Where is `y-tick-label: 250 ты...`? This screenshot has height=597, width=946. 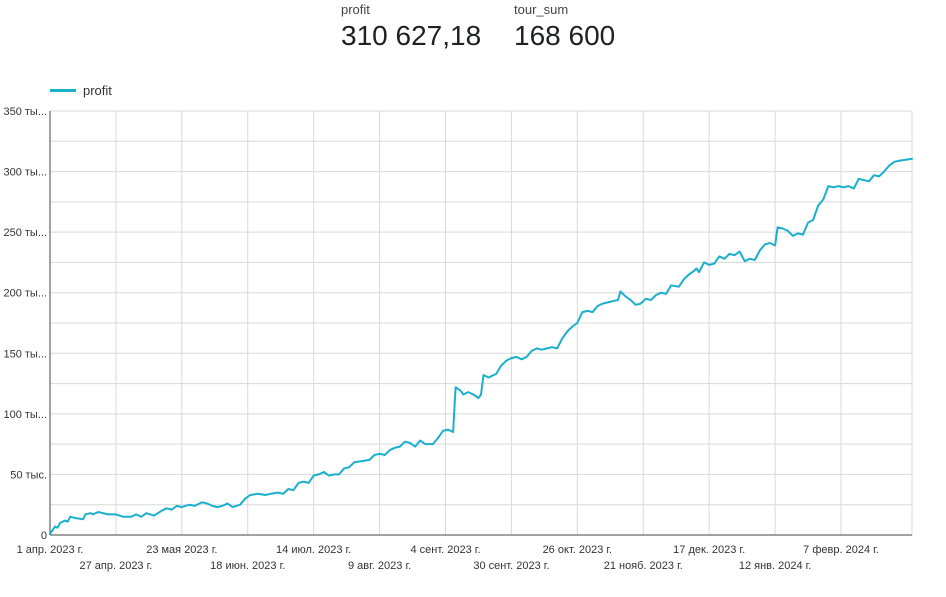
y-tick-label: 250 ты... is located at coordinates (25, 233).